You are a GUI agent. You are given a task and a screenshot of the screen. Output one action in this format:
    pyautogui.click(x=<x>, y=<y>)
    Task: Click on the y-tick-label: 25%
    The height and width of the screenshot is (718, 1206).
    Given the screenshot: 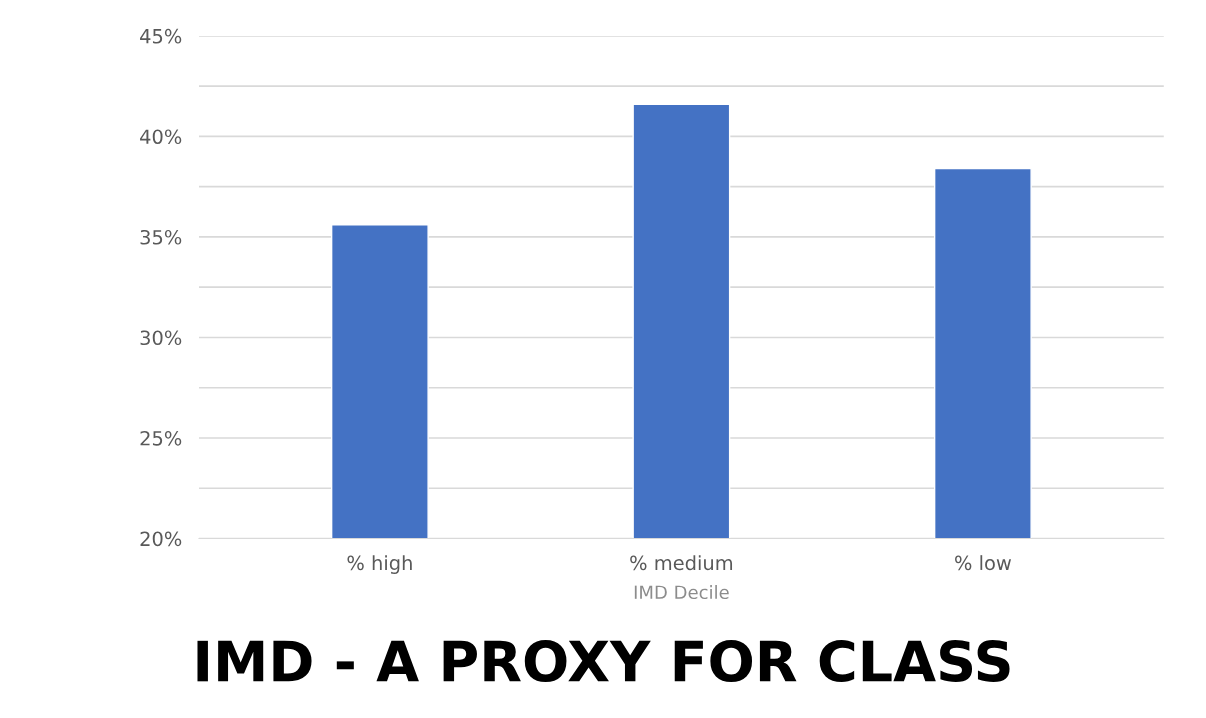 What is the action you would take?
    pyautogui.click(x=161, y=438)
    